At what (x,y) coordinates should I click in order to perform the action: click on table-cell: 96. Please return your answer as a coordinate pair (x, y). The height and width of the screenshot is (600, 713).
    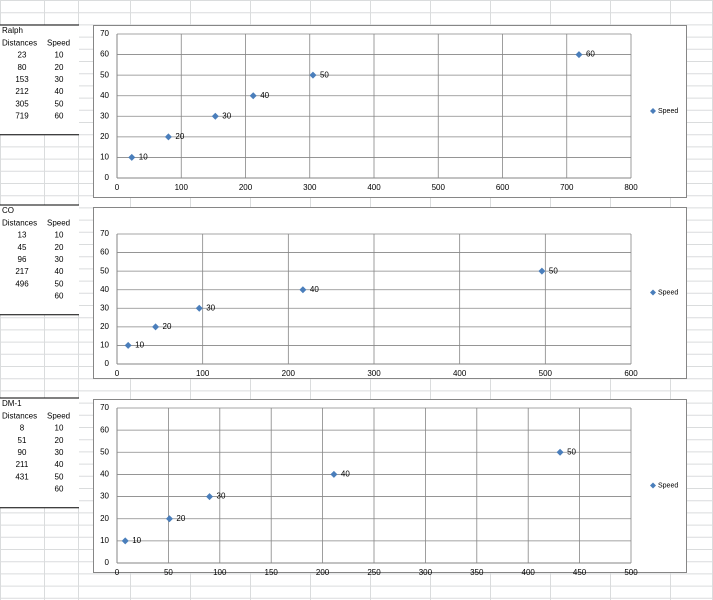
    Looking at the image, I should click on (22, 259).